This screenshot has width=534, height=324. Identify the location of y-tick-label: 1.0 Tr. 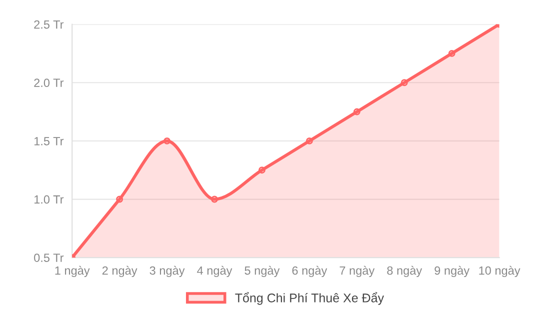
(49, 199).